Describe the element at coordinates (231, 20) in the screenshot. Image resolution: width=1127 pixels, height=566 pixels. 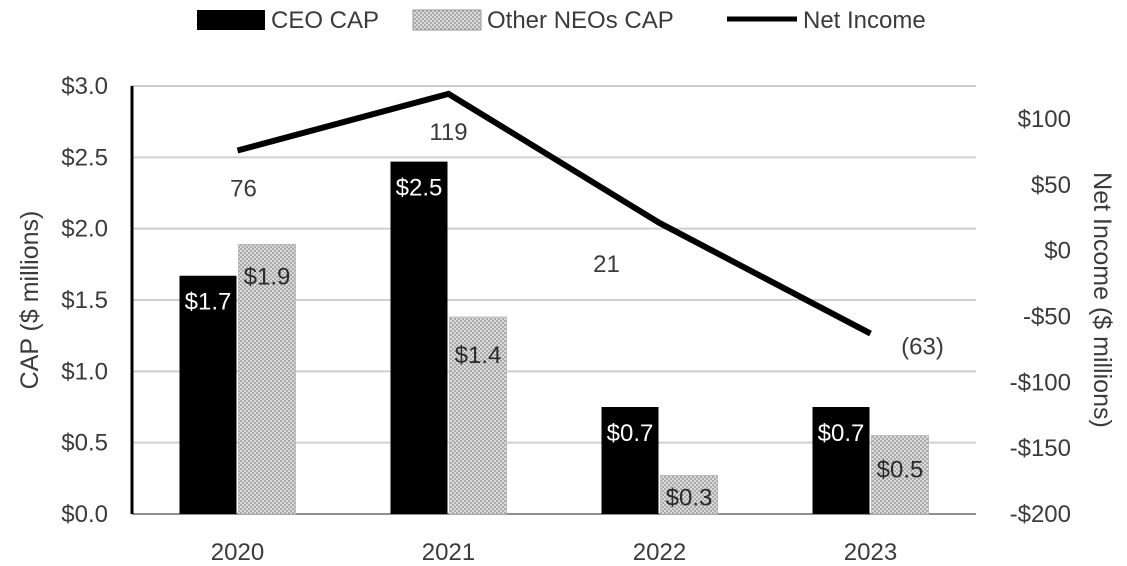
I see `legend-swatch-ceo-cap` at that location.